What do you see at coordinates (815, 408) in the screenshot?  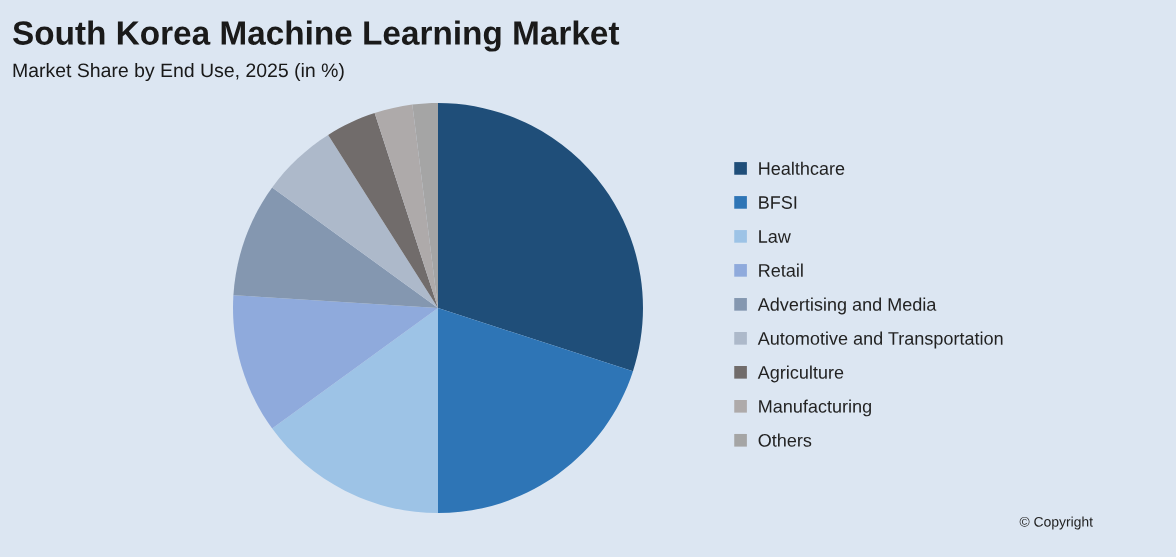 I see `legend-label: Manufacturing` at bounding box center [815, 408].